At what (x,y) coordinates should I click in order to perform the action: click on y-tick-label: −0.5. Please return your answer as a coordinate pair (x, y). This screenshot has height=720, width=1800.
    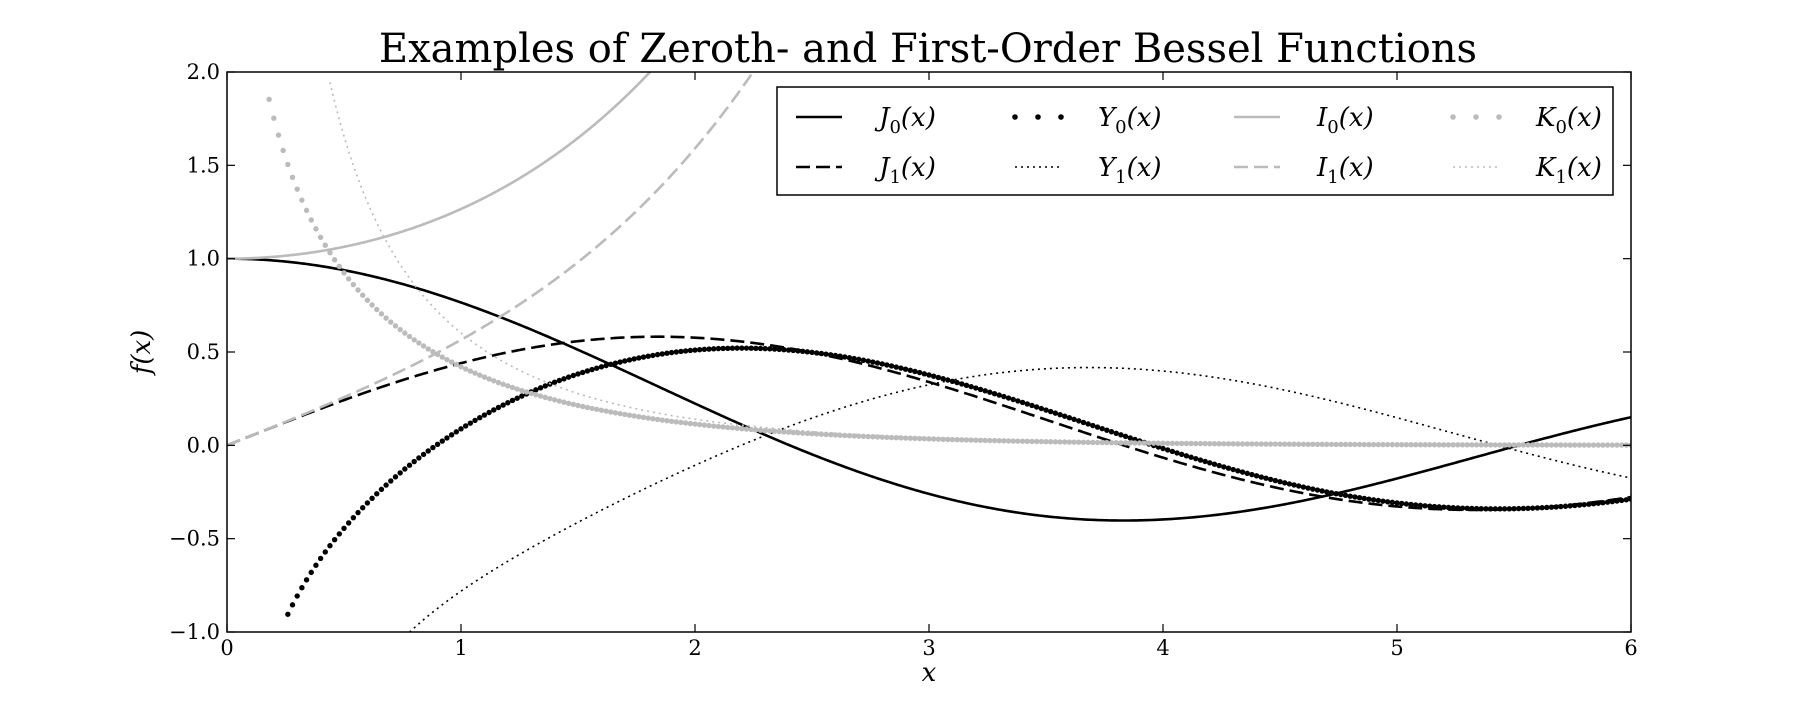
    Looking at the image, I should click on (194, 539).